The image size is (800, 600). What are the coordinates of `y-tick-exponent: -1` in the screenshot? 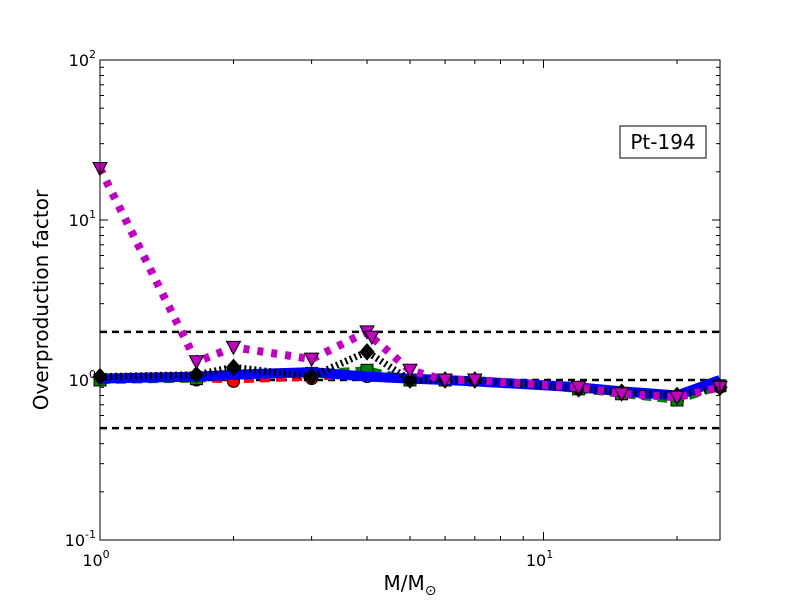 It's located at (90, 534).